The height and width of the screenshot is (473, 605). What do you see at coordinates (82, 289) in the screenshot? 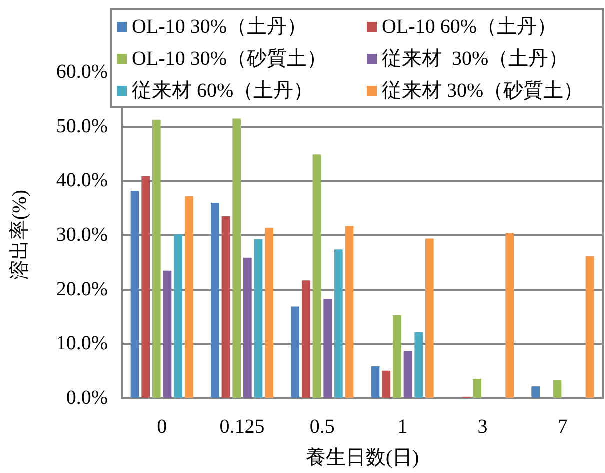
I see `y-tick-label: 20.0%` at bounding box center [82, 289].